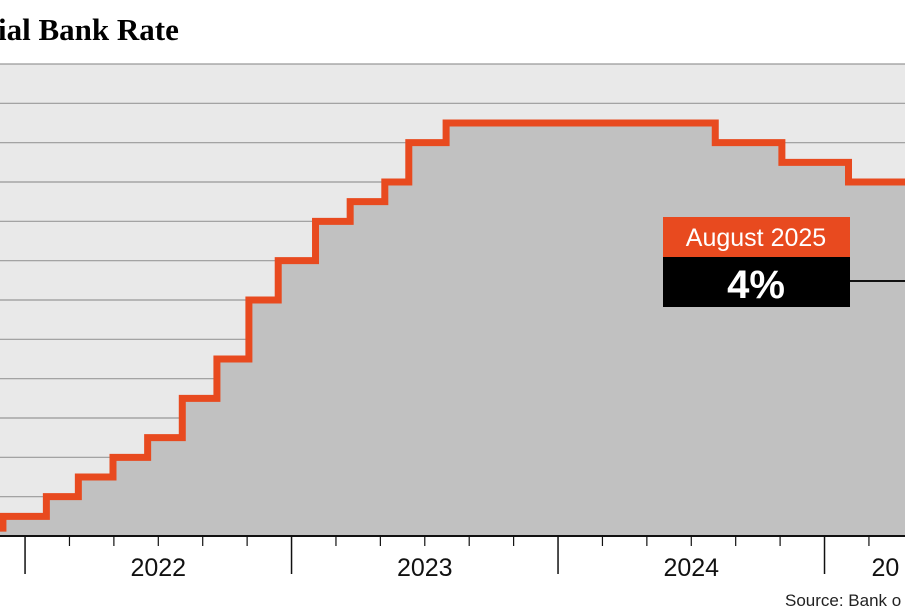 The height and width of the screenshot is (613, 905). What do you see at coordinates (756, 285) in the screenshot?
I see `annotation-value: 4%` at bounding box center [756, 285].